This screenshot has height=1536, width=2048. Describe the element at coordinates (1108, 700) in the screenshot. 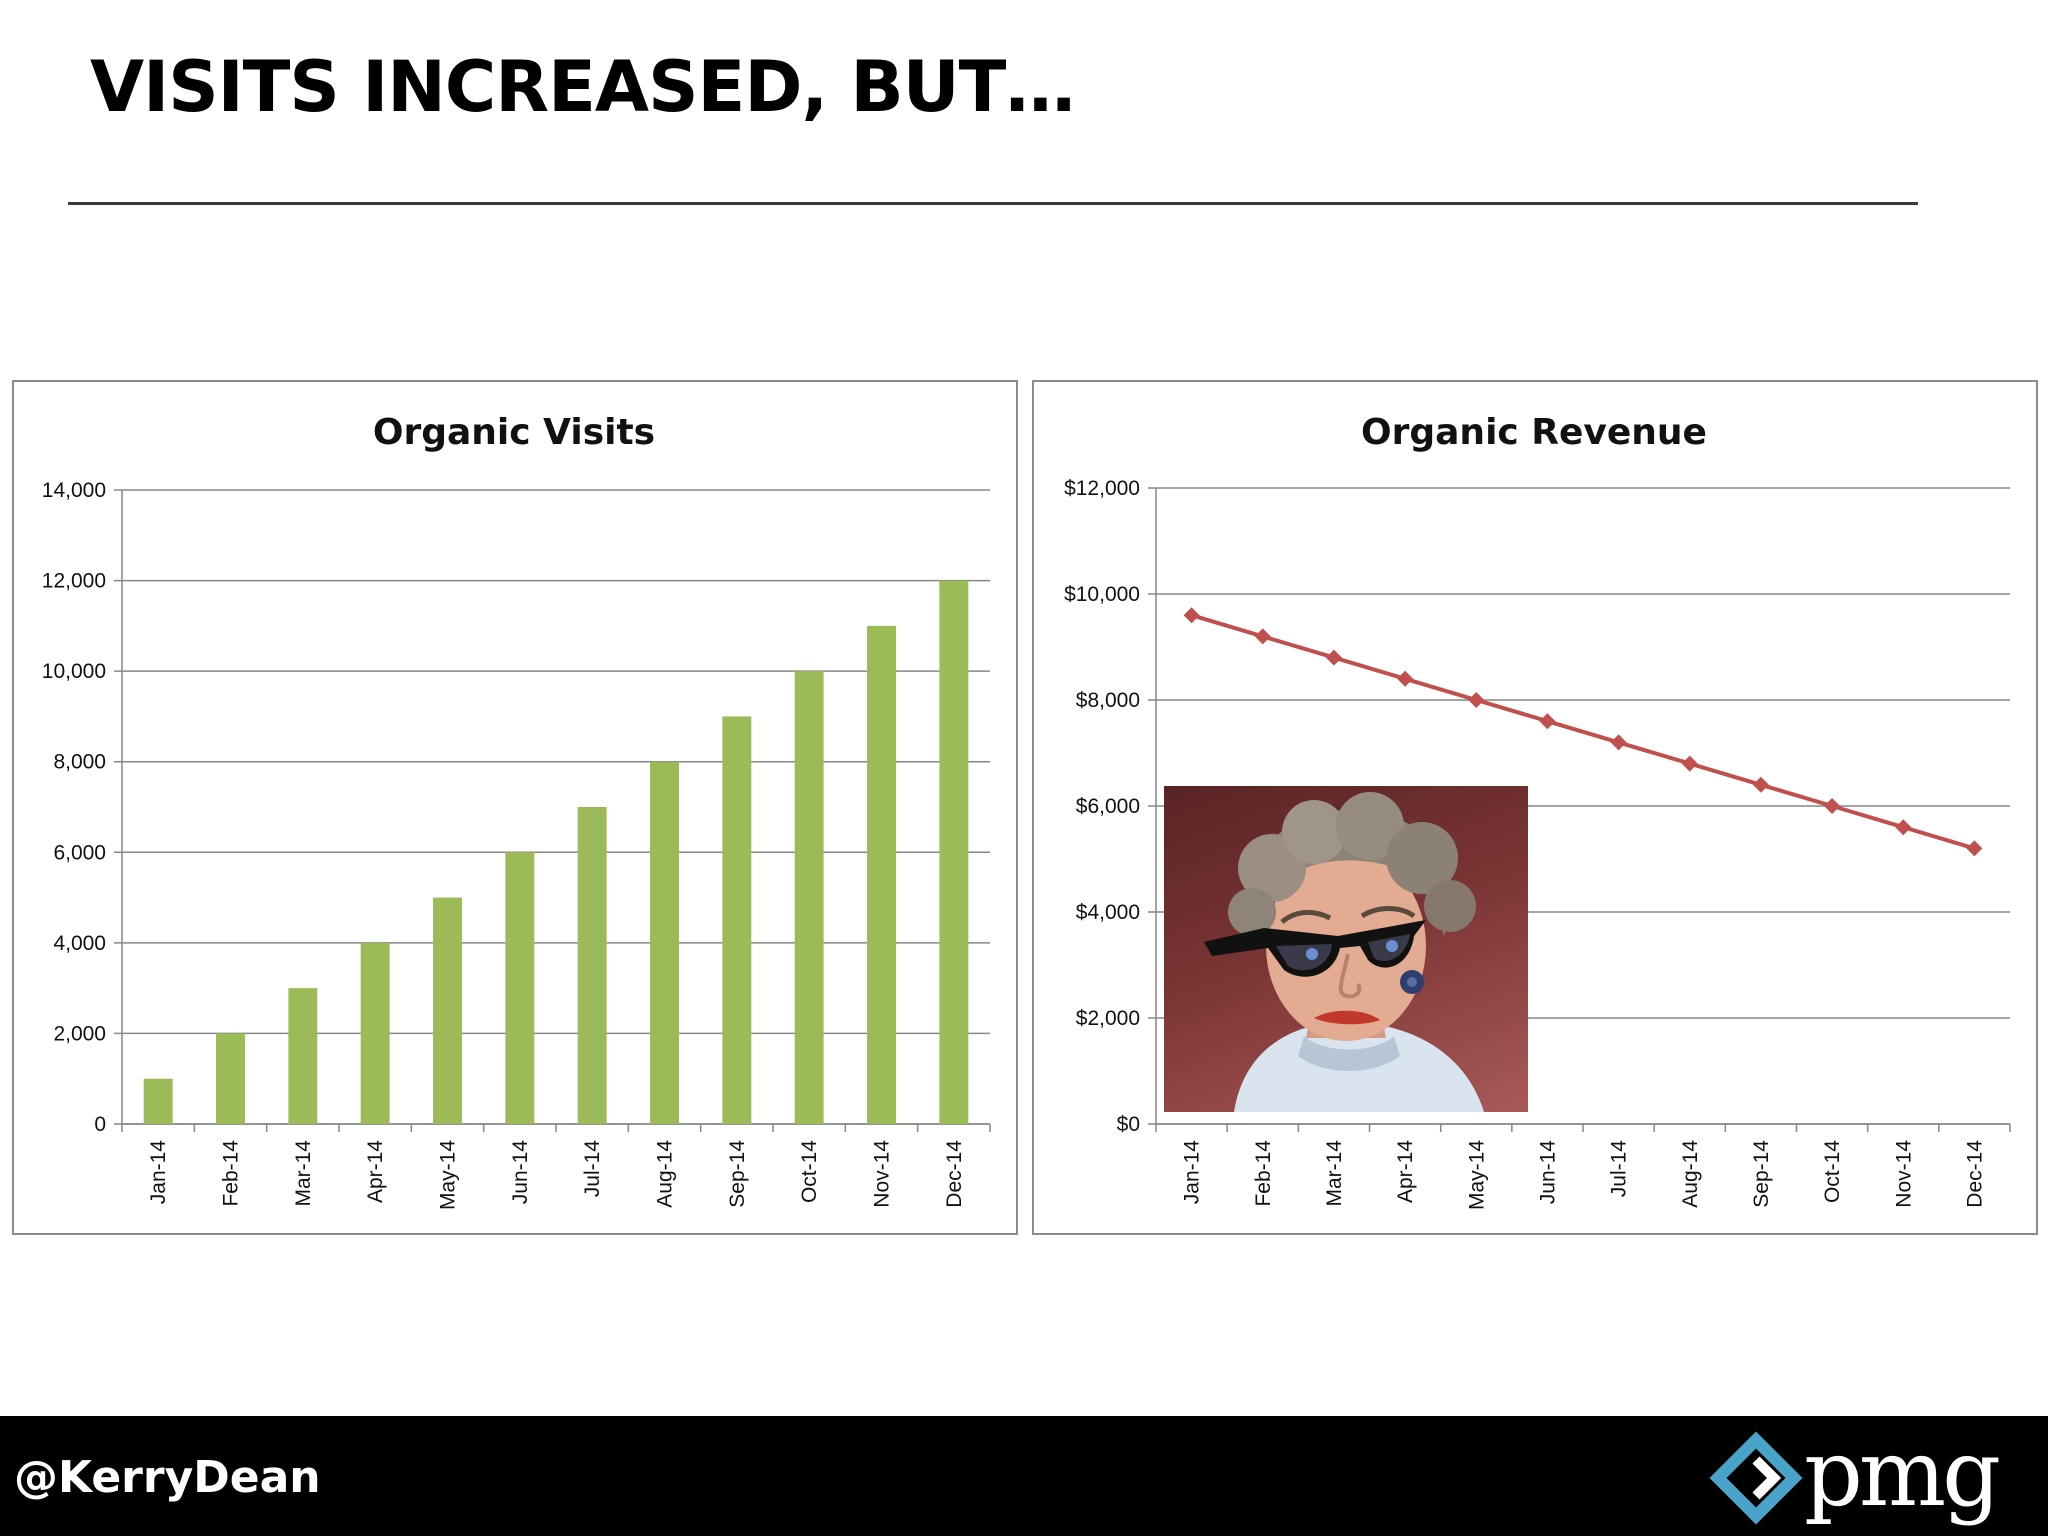

I see `y-tick-label: $8,000` at that location.